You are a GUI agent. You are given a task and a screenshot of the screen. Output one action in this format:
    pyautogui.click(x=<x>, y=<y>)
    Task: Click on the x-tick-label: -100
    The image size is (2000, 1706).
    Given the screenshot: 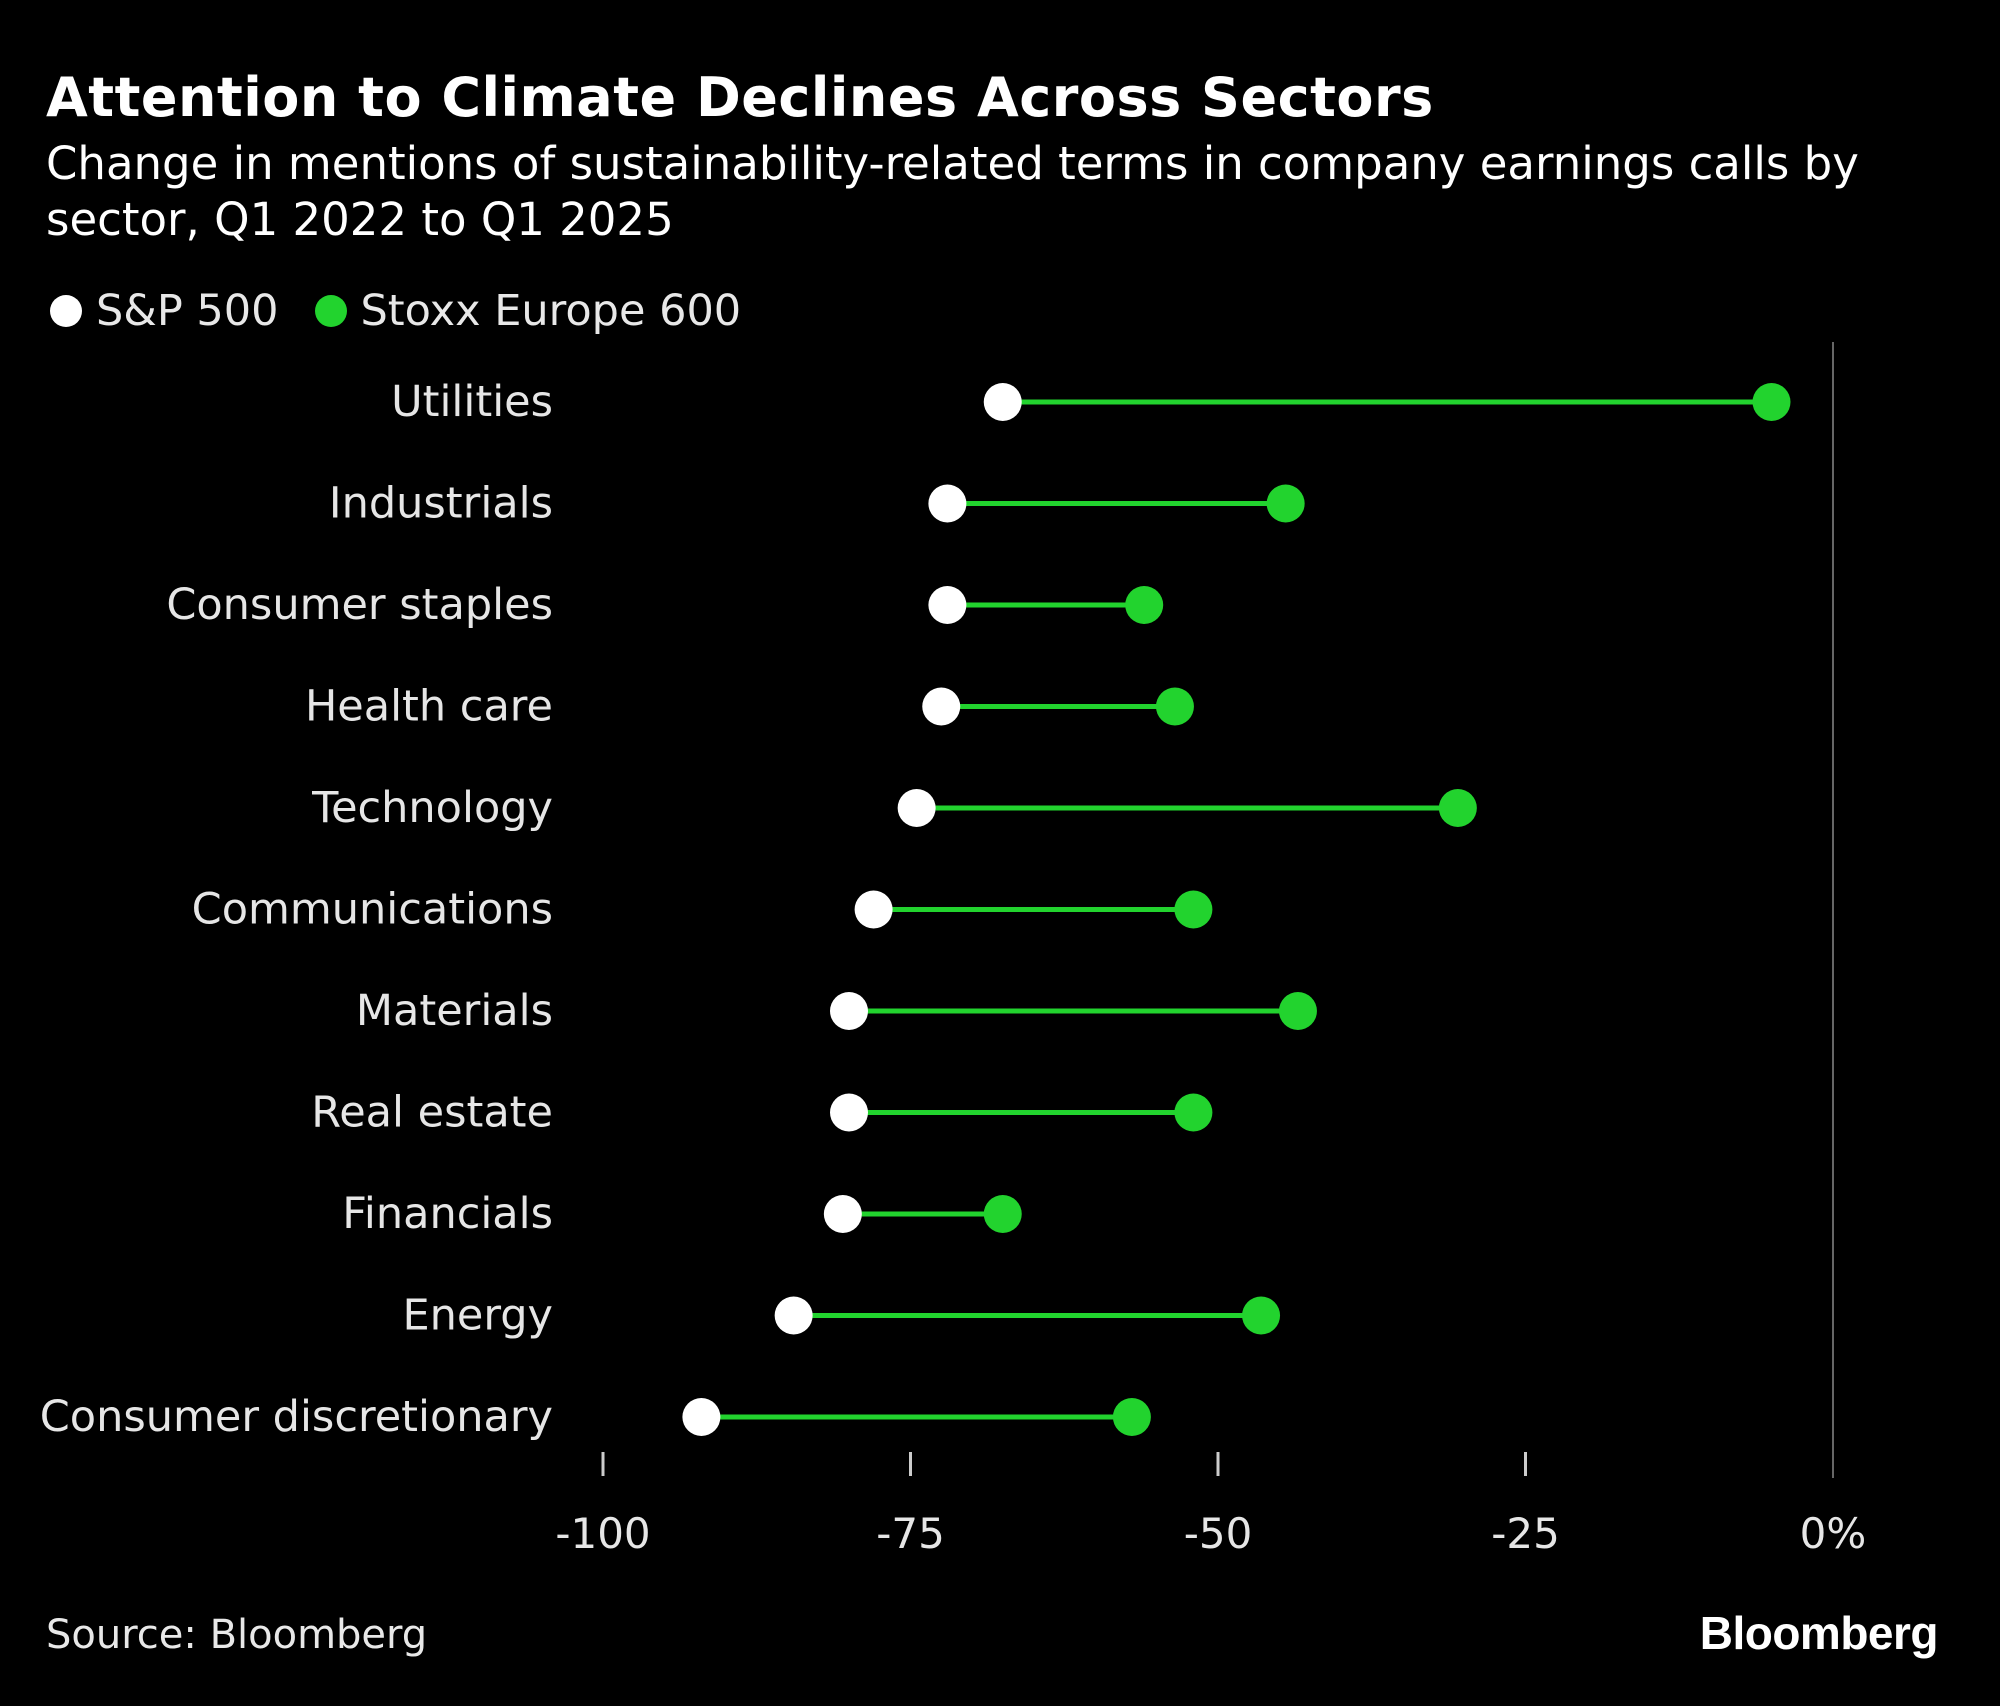 What is the action you would take?
    pyautogui.click(x=602, y=1533)
    